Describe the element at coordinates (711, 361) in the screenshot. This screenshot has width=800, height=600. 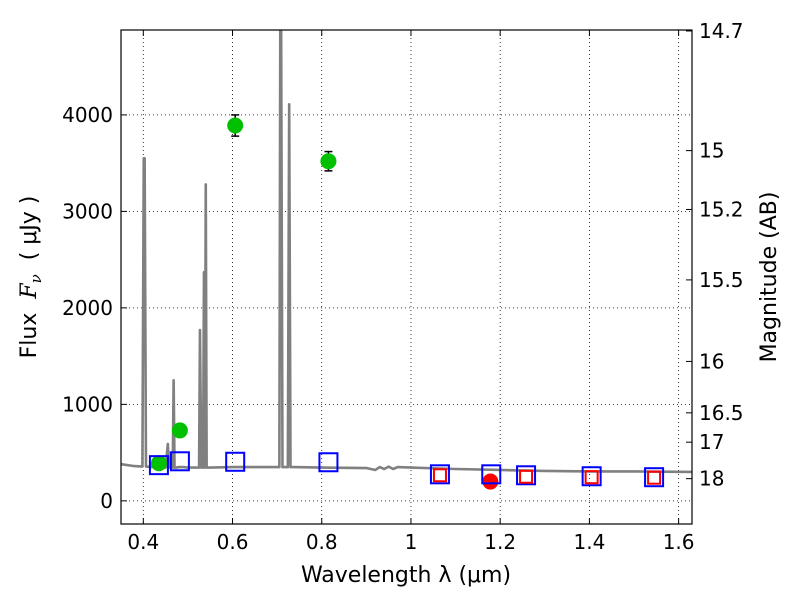
I see `mag-tick-label: 16` at that location.